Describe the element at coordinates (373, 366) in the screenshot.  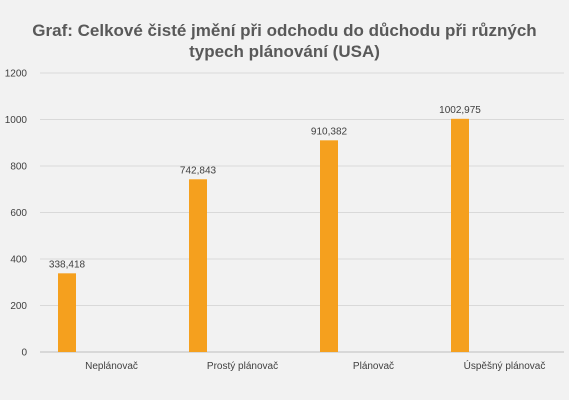
I see `category-label: Plánovač` at that location.